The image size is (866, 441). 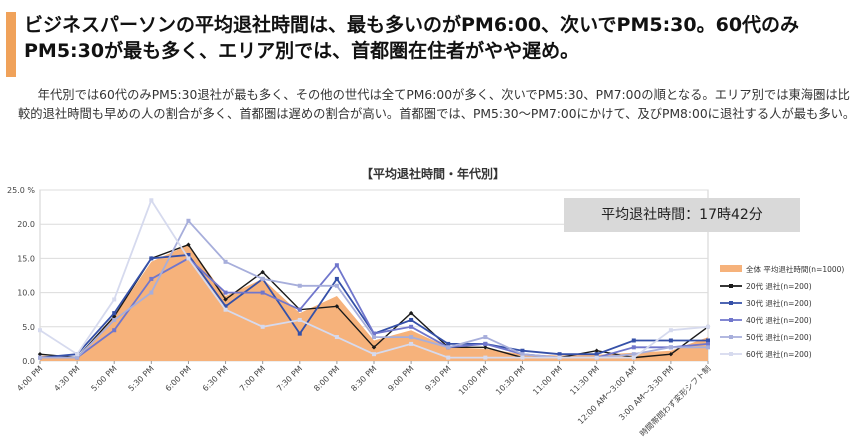 What do you see at coordinates (473, 380) in the screenshot?
I see `x-tick-label: 10:00 PM` at bounding box center [473, 380].